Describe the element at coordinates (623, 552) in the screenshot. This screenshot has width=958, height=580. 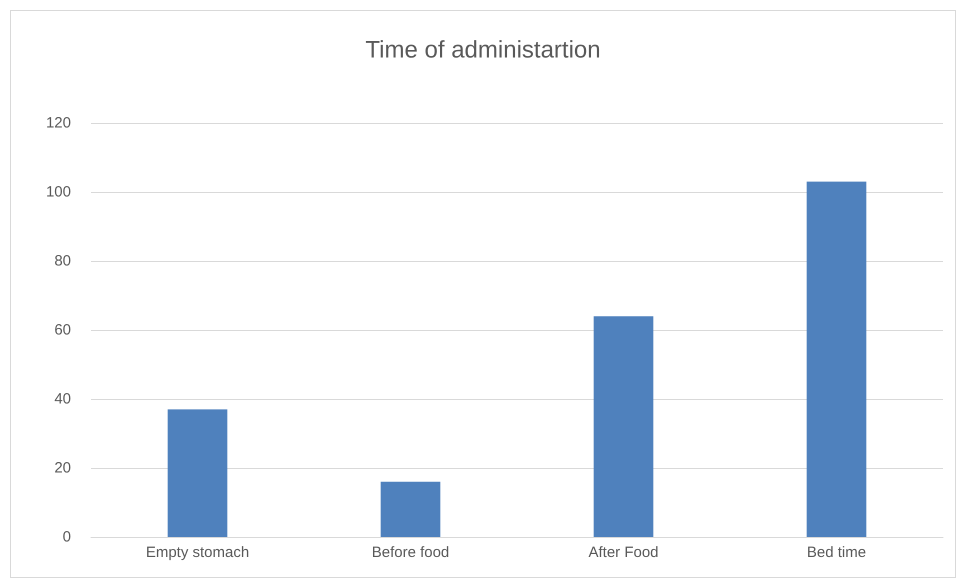
I see `x-tick-label: After Food` at that location.